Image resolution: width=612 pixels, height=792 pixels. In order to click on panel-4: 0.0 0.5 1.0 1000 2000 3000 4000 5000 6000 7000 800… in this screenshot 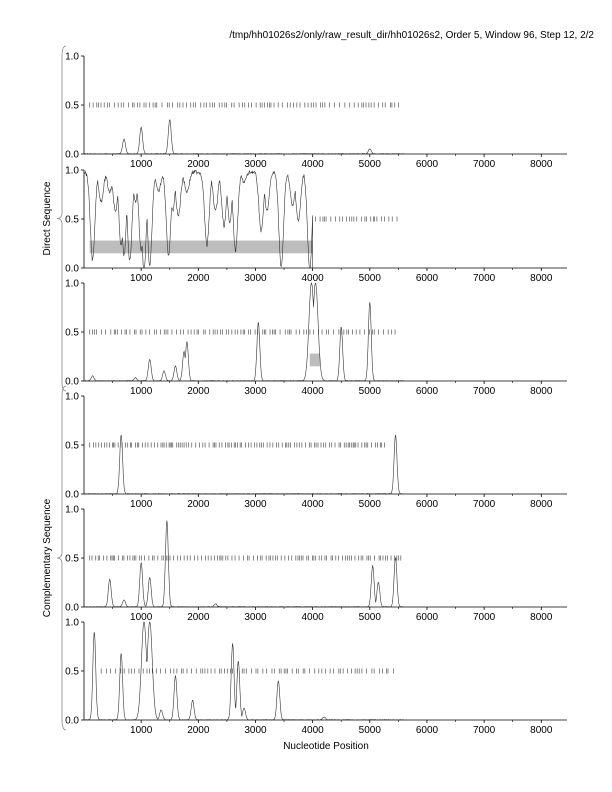, I will do `click(316, 451)`.